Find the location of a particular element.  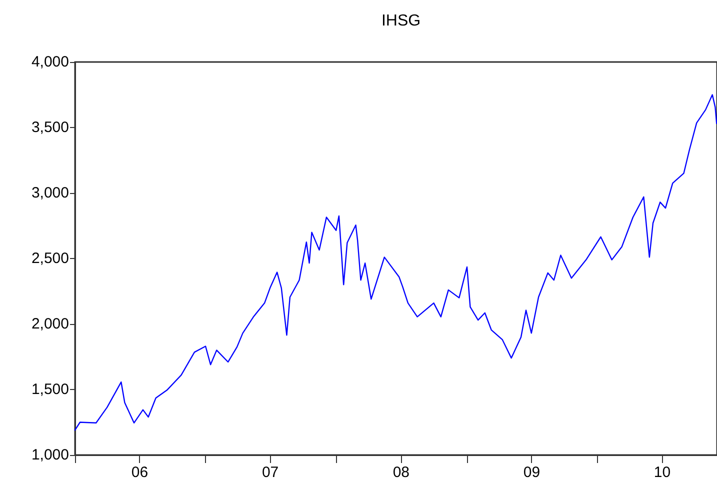

x-tick-label: 08 is located at coordinates (401, 472).